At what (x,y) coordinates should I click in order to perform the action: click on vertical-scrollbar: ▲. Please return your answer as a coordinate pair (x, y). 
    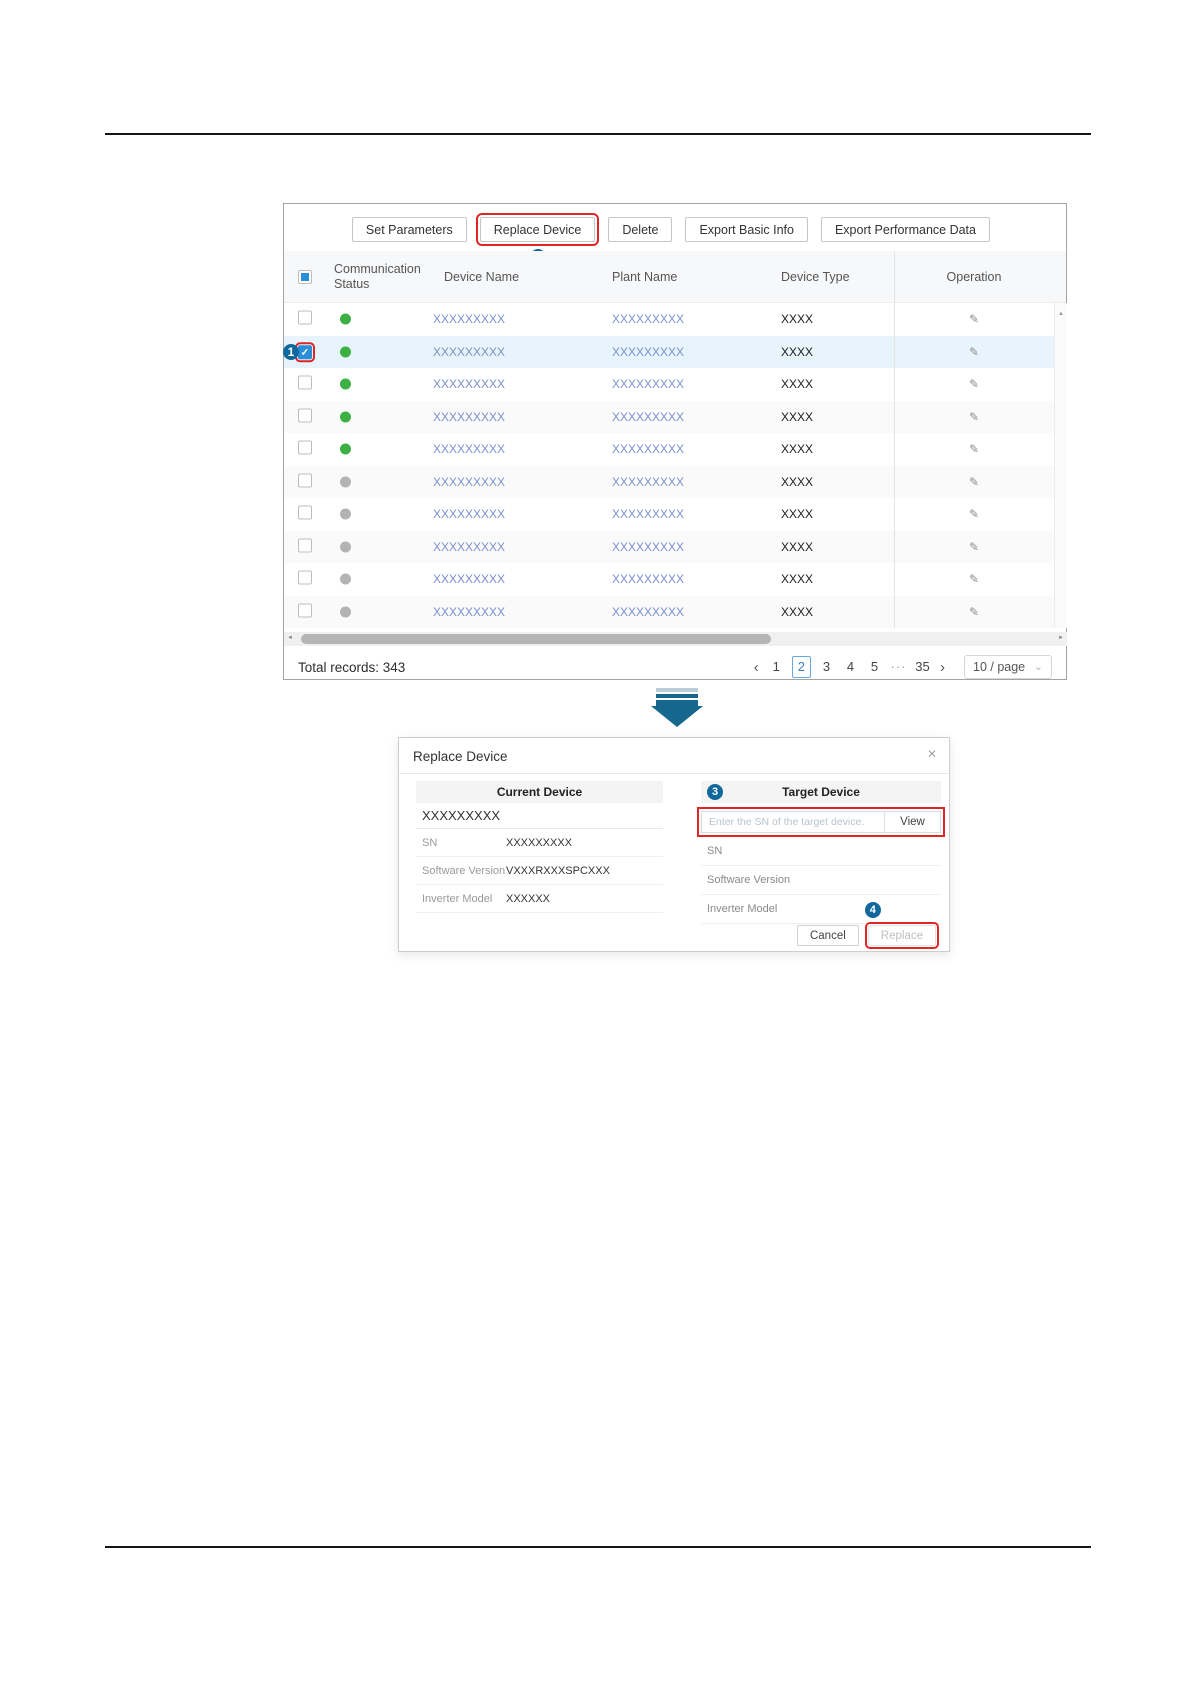
    Looking at the image, I should click on (1060, 465).